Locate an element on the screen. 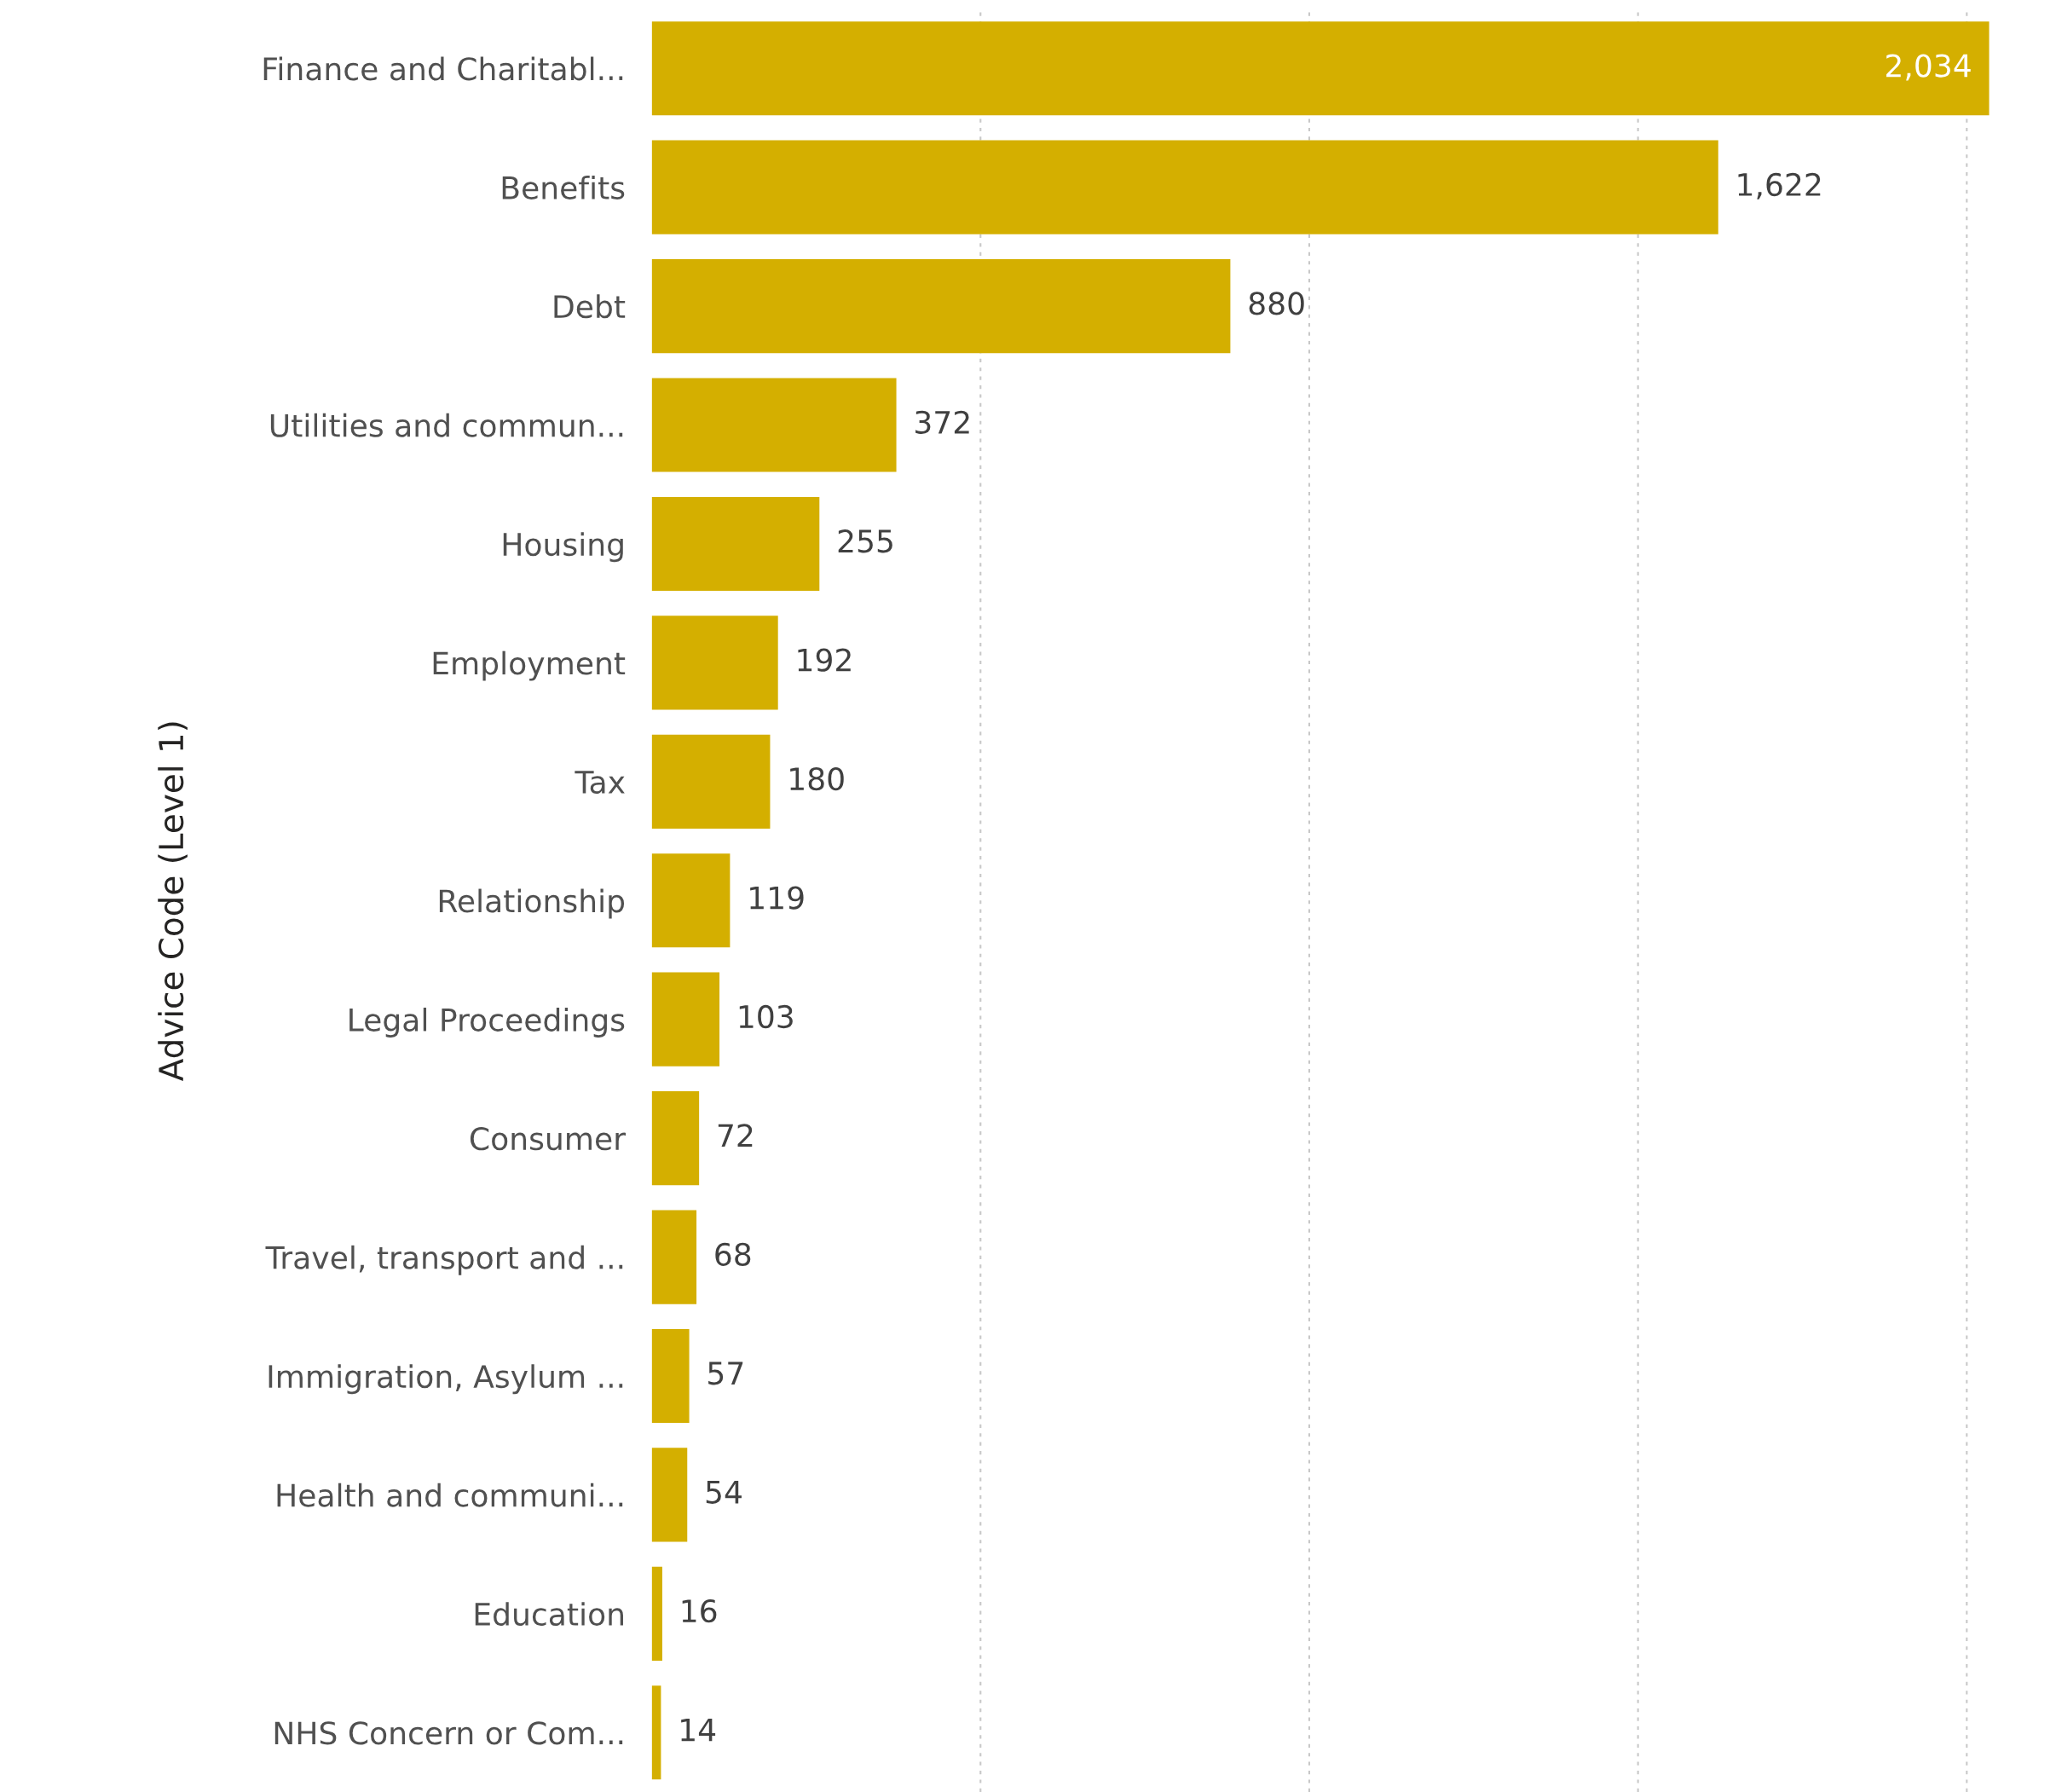 This screenshot has width=2056, height=1792. data-label: 2,034 is located at coordinates (1929, 67).